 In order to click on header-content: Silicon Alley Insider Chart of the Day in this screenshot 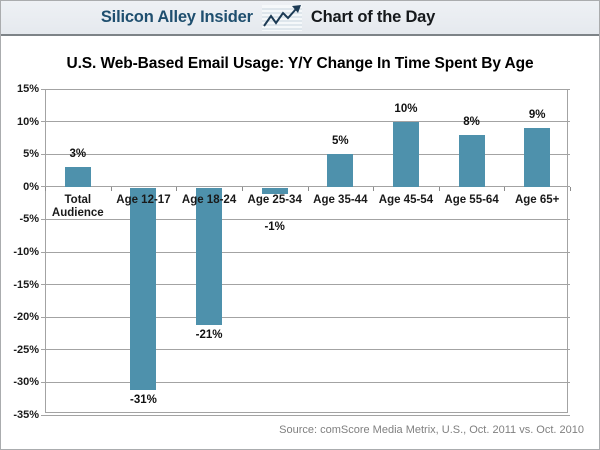, I will do `click(268, 17)`.